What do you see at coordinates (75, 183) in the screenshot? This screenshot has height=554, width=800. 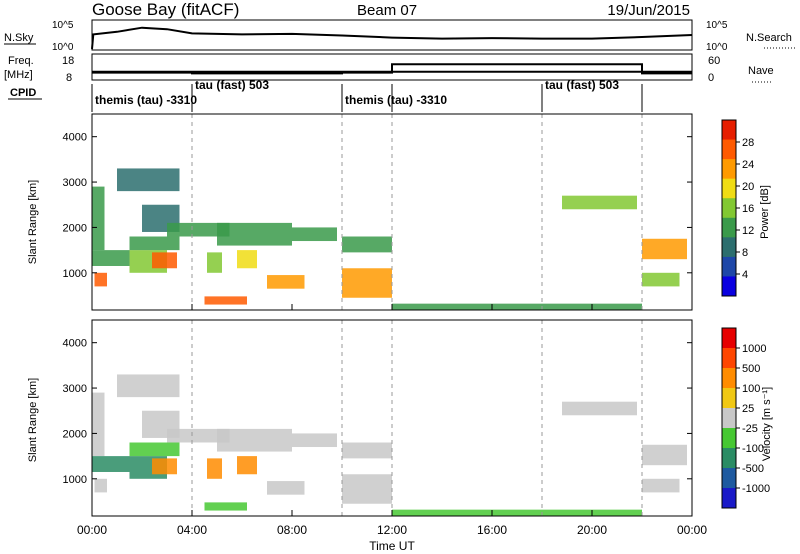 I see `power-y-tick-label: 3000` at bounding box center [75, 183].